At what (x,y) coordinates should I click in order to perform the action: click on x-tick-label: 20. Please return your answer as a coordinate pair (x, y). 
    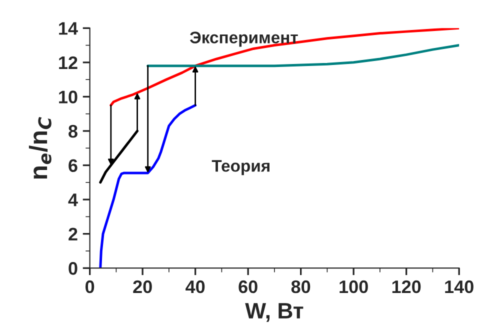
    Looking at the image, I should click on (142, 287).